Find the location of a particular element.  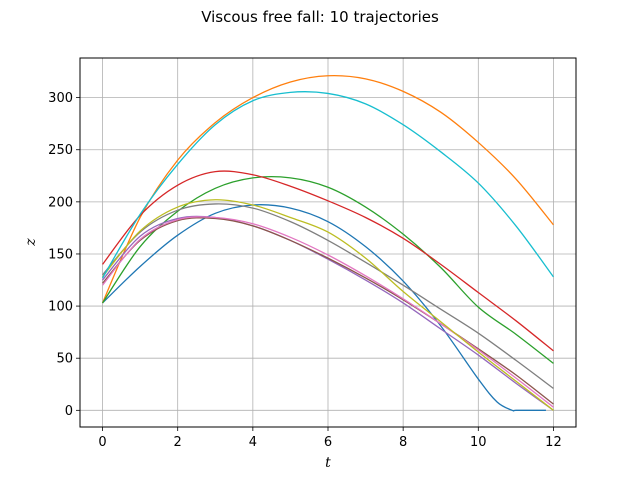

y-tick-label: 100 is located at coordinates (60, 307).